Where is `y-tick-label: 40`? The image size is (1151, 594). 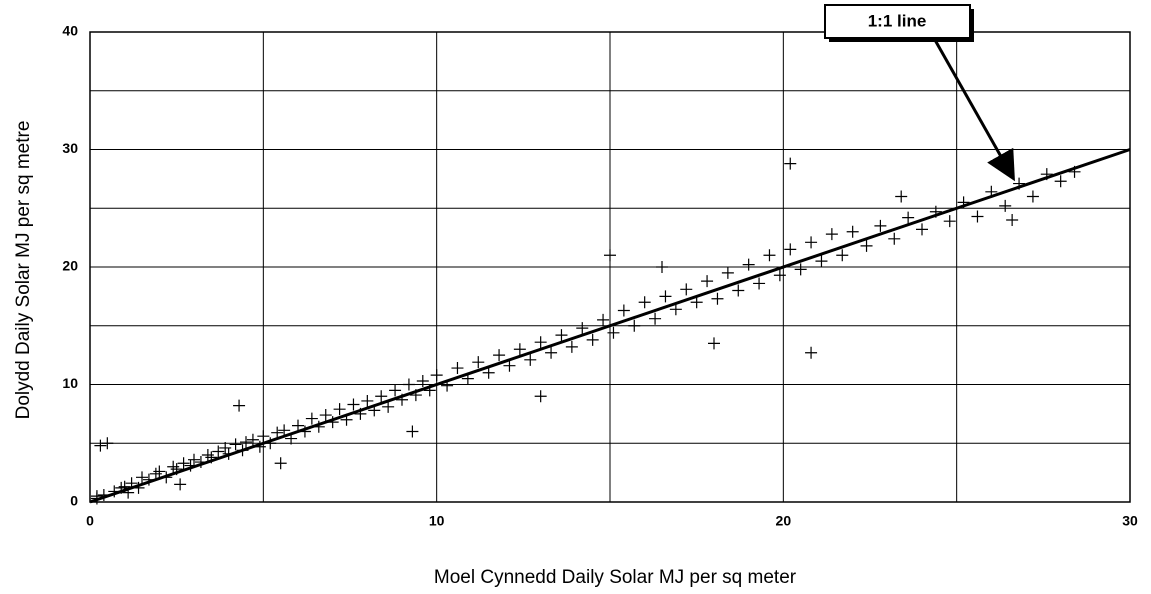 y-tick-label: 40 is located at coordinates (70, 31).